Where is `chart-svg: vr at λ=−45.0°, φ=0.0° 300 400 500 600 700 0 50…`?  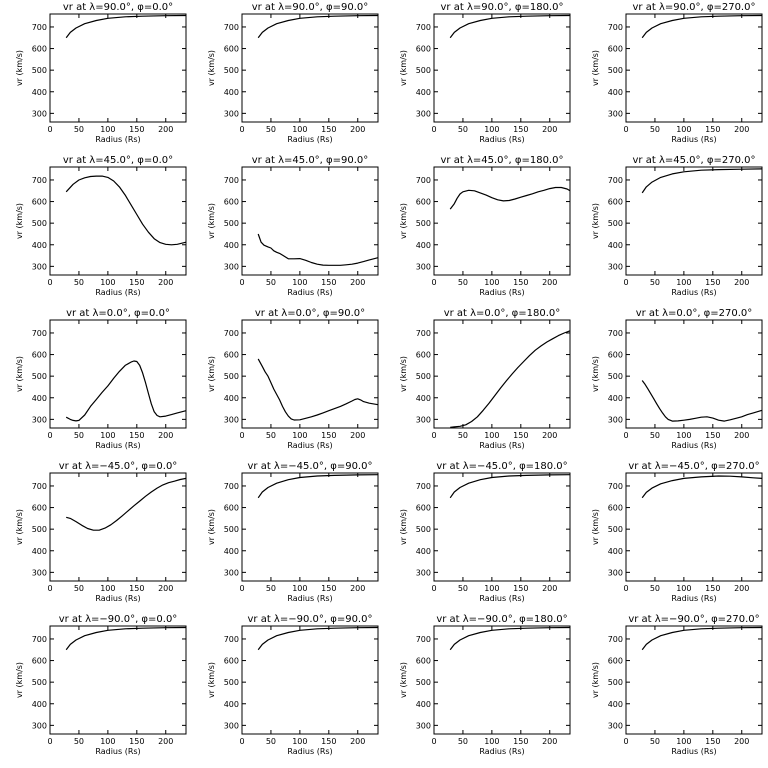
chart-svg: vr at λ=−45.0°, φ=0.0° 300 400 500 600 700 0 50… is located at coordinates (101, 532).